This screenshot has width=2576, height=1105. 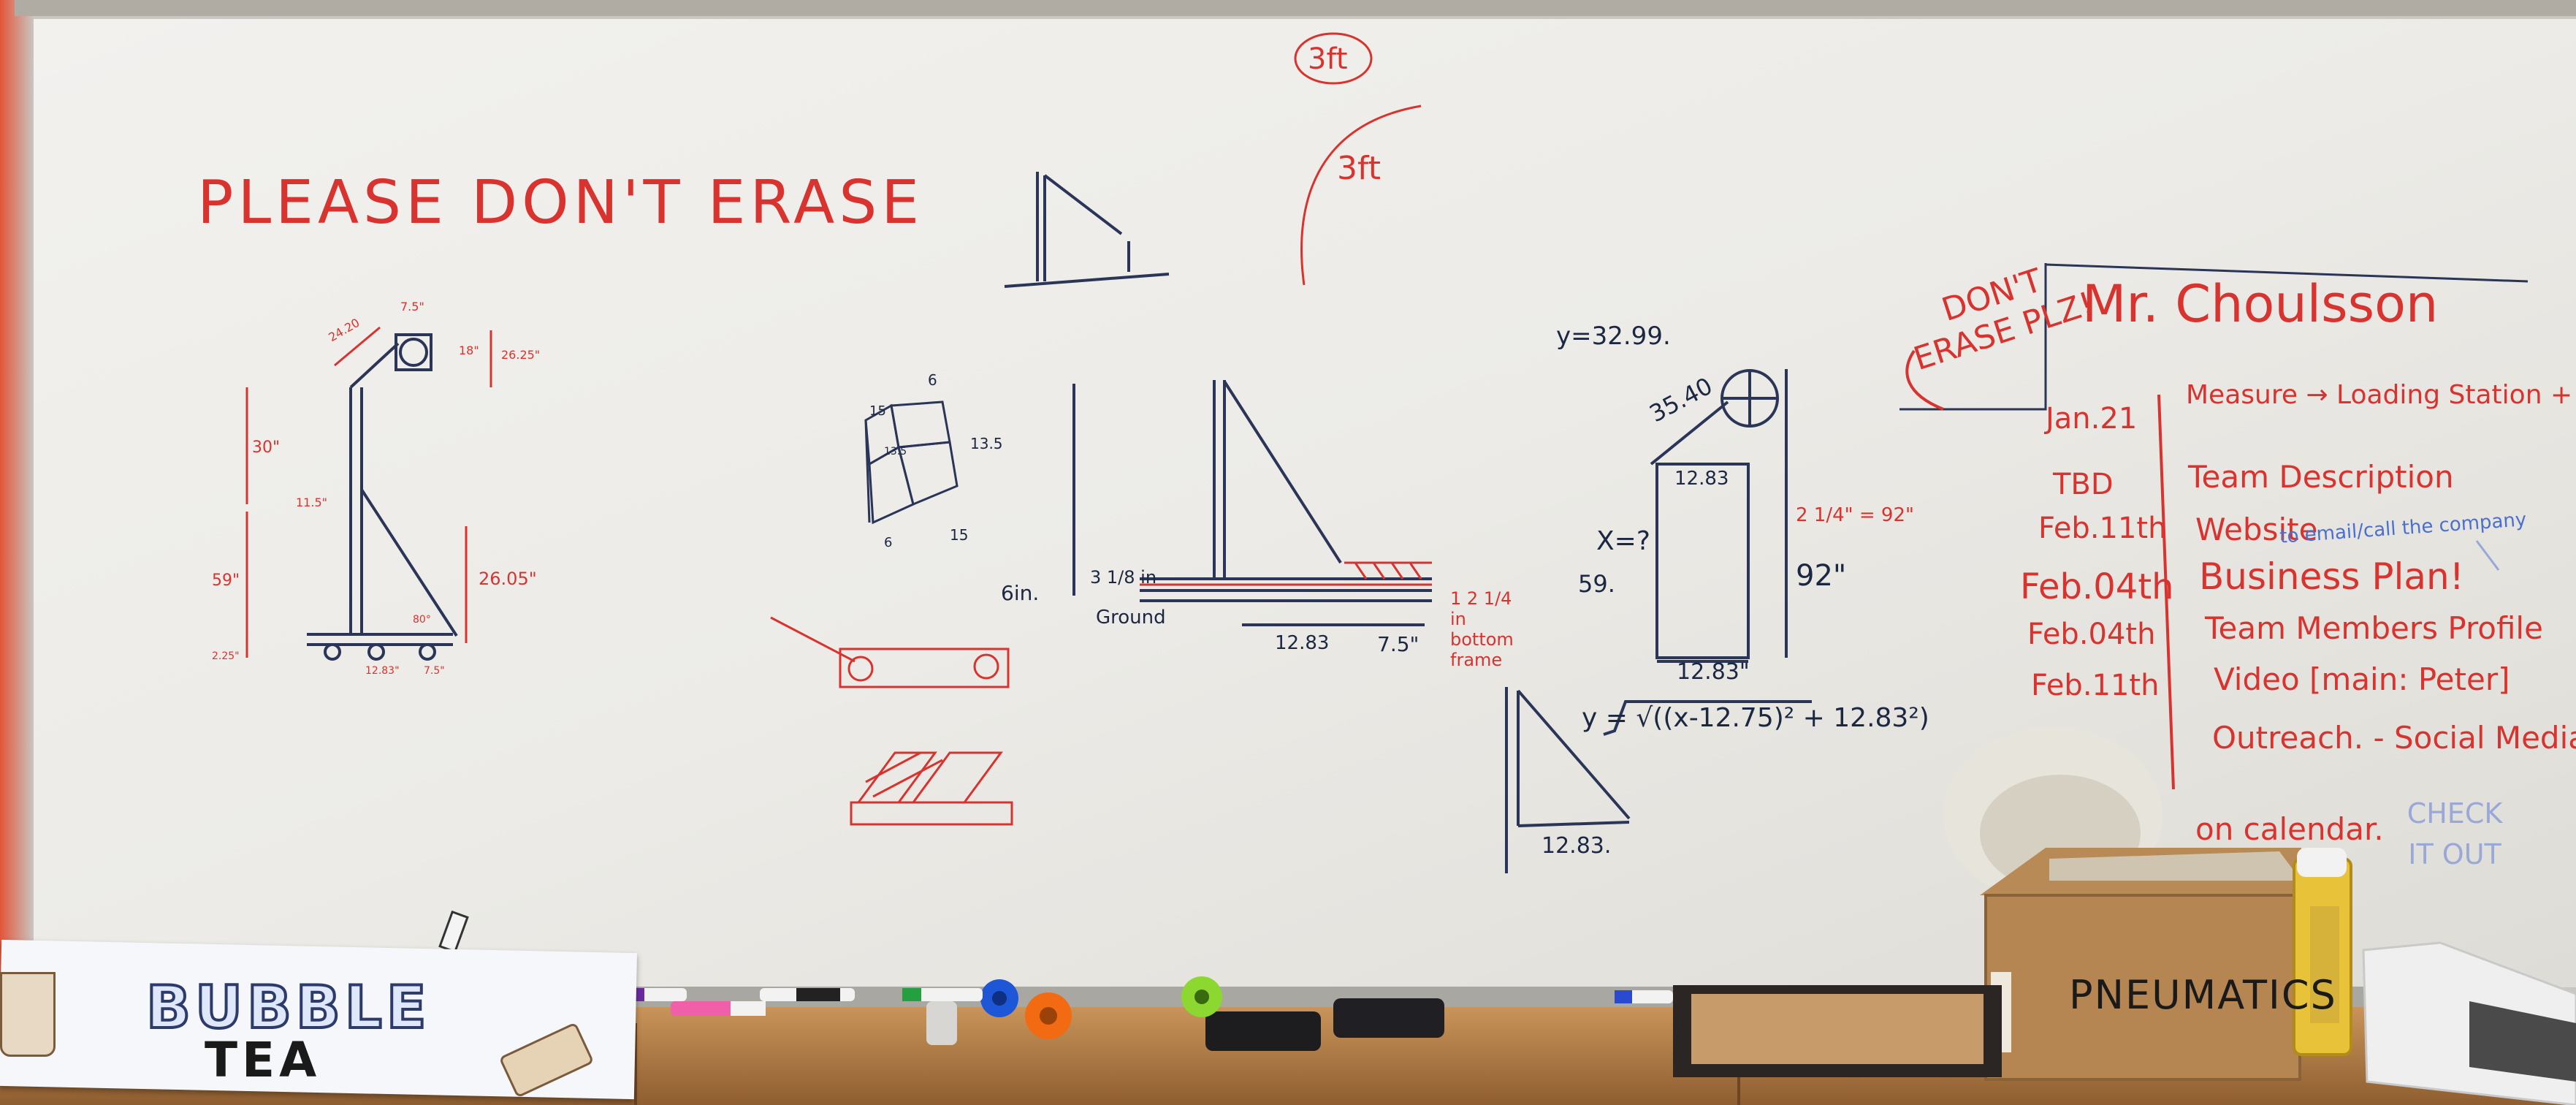 What do you see at coordinates (2321, 477) in the screenshot?
I see `schedule-task-2: Team Description` at bounding box center [2321, 477].